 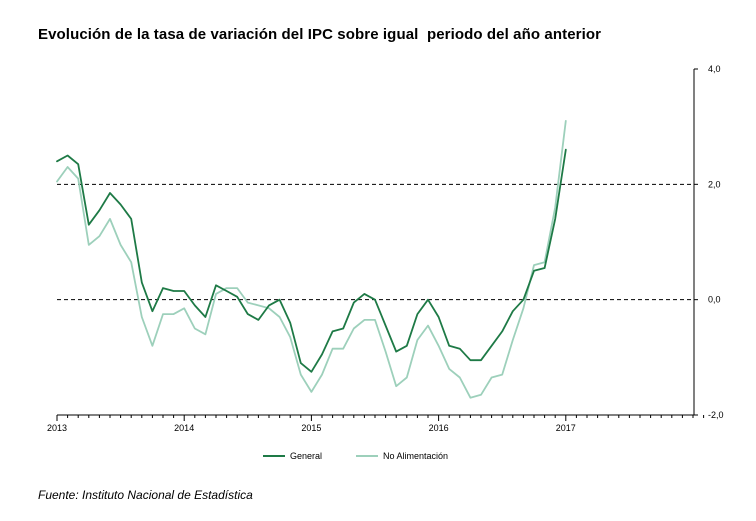 I want to click on legend-label: General, so click(x=306, y=456).